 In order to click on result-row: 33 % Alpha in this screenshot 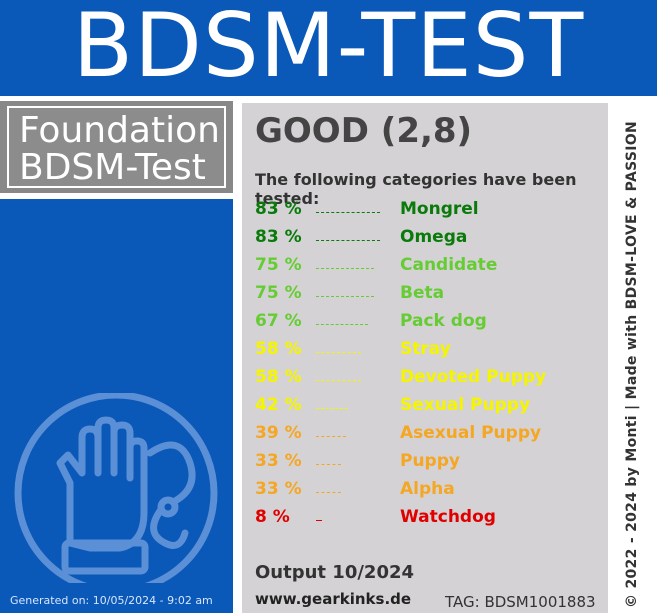, I will do `click(425, 492)`.